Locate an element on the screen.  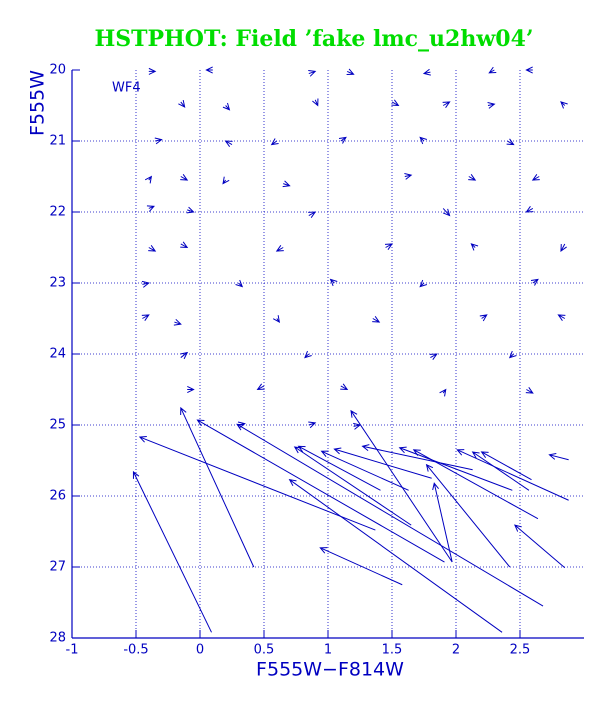
y-tick-label: 28 is located at coordinates (57, 638).